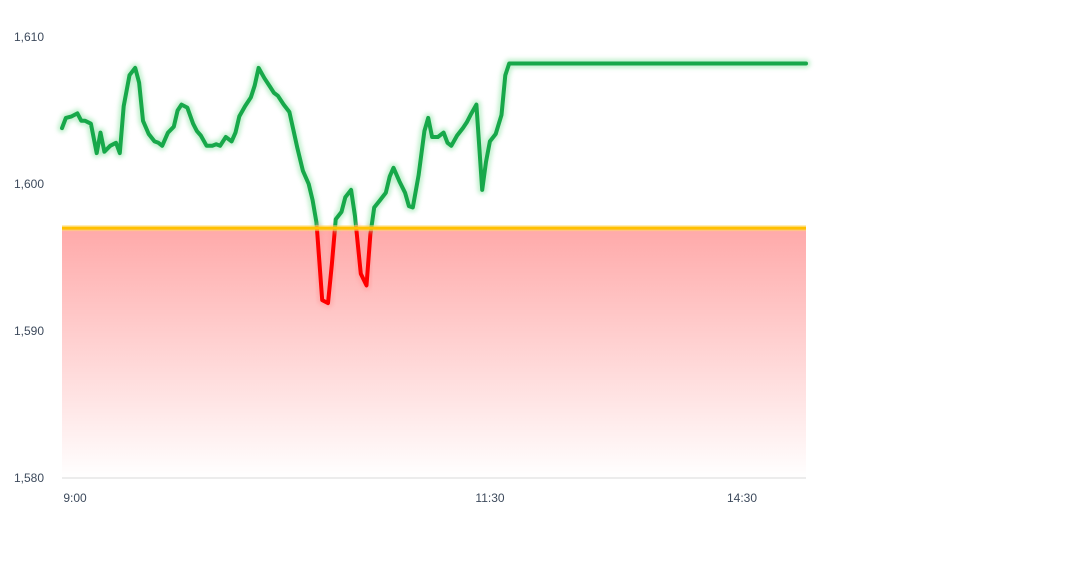 This screenshot has width=1092, height=578. What do you see at coordinates (29, 257) in the screenshot?
I see `y-axis: 1,580 1,590 1,600 1,610` at bounding box center [29, 257].